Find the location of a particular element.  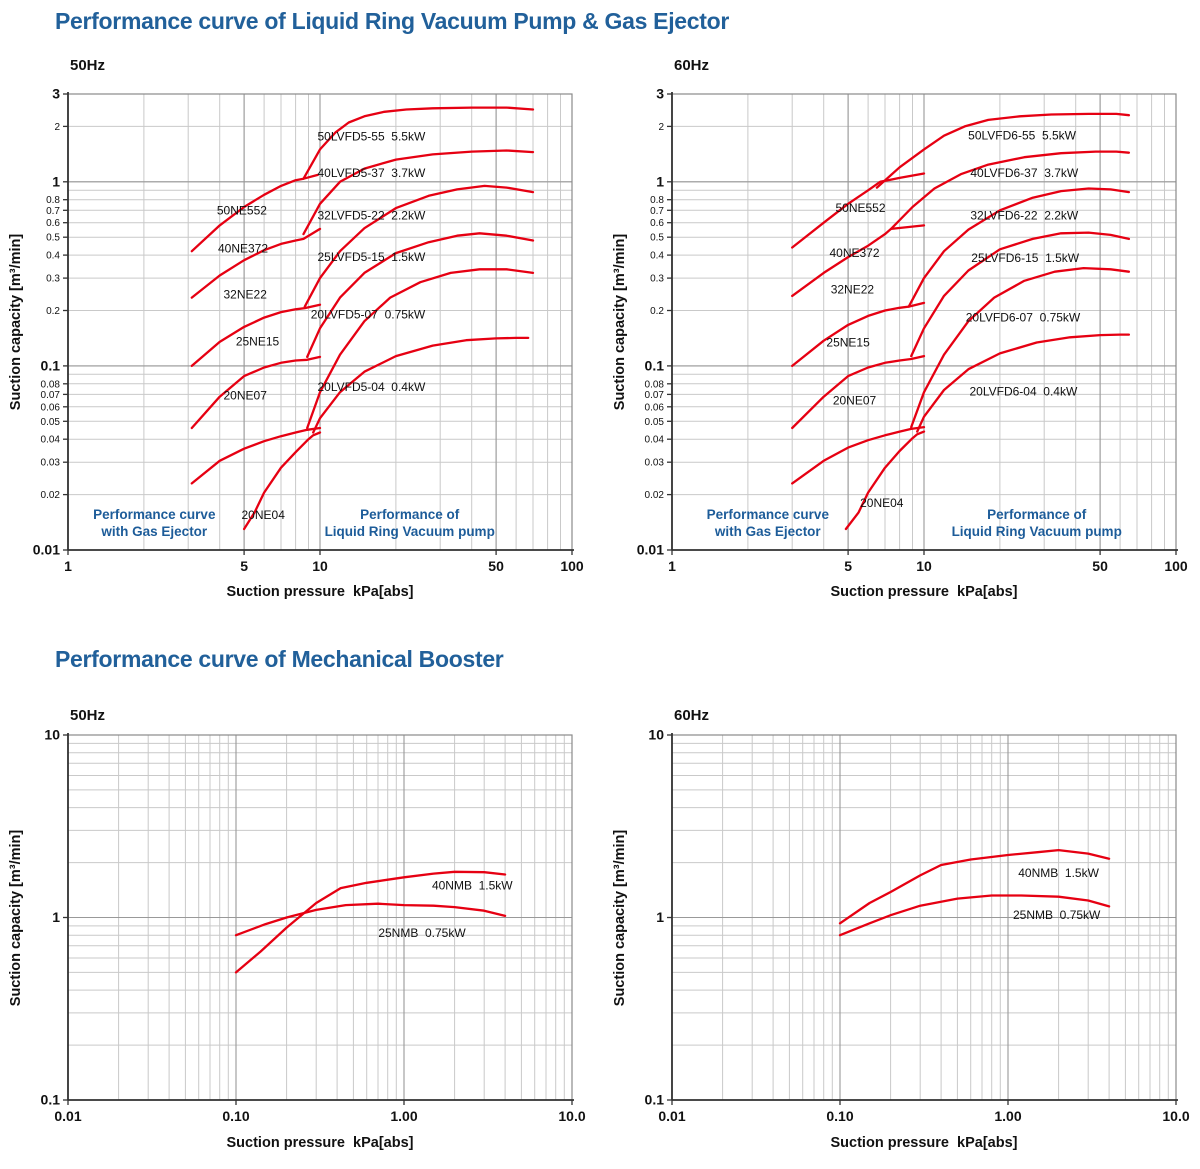

x-tick-label: 100 is located at coordinates (1176, 566).